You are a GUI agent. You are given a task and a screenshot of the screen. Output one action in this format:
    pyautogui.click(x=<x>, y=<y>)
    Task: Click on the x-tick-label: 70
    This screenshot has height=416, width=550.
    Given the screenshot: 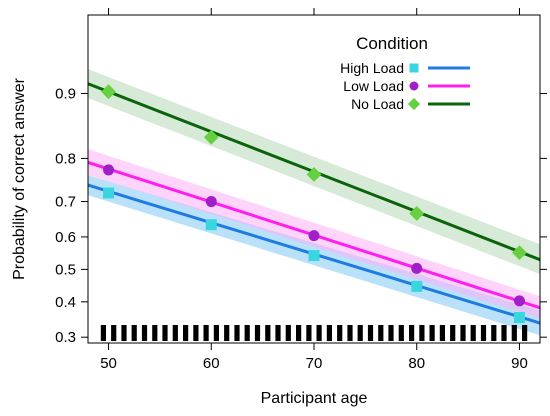 What is the action you would take?
    pyautogui.click(x=314, y=363)
    